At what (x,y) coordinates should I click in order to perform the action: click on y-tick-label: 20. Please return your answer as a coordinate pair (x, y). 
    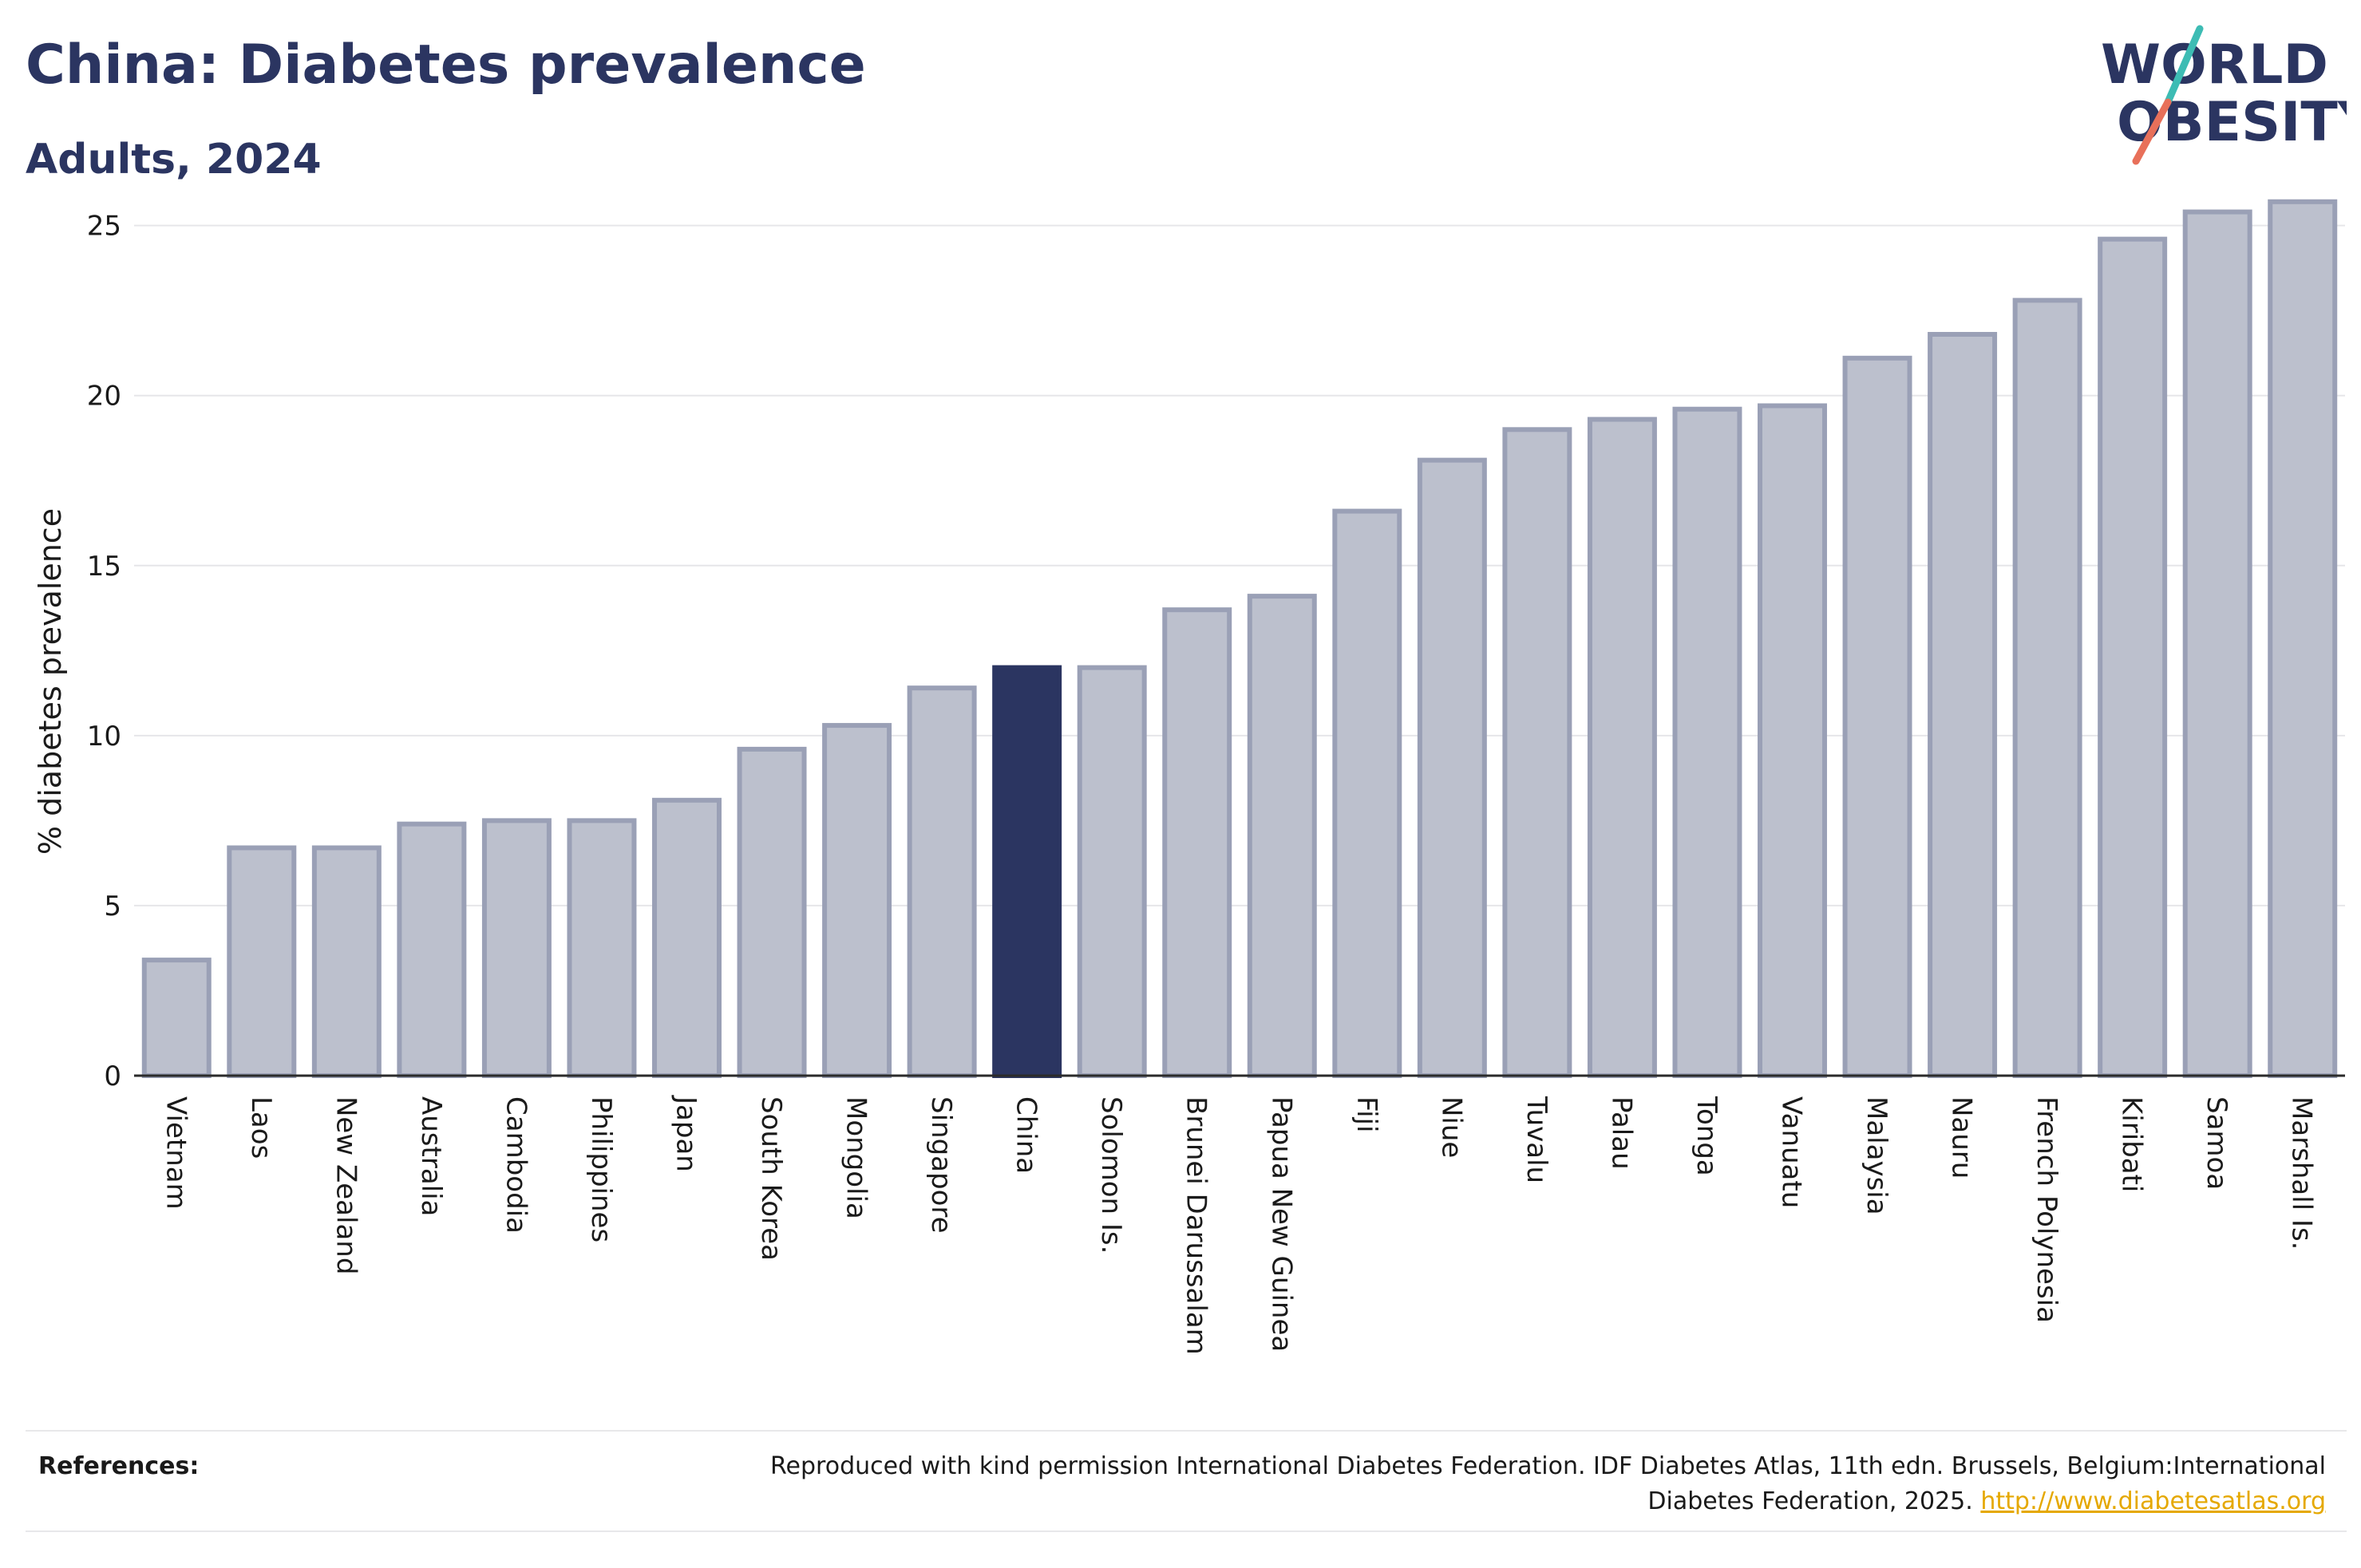
    Looking at the image, I should click on (104, 397).